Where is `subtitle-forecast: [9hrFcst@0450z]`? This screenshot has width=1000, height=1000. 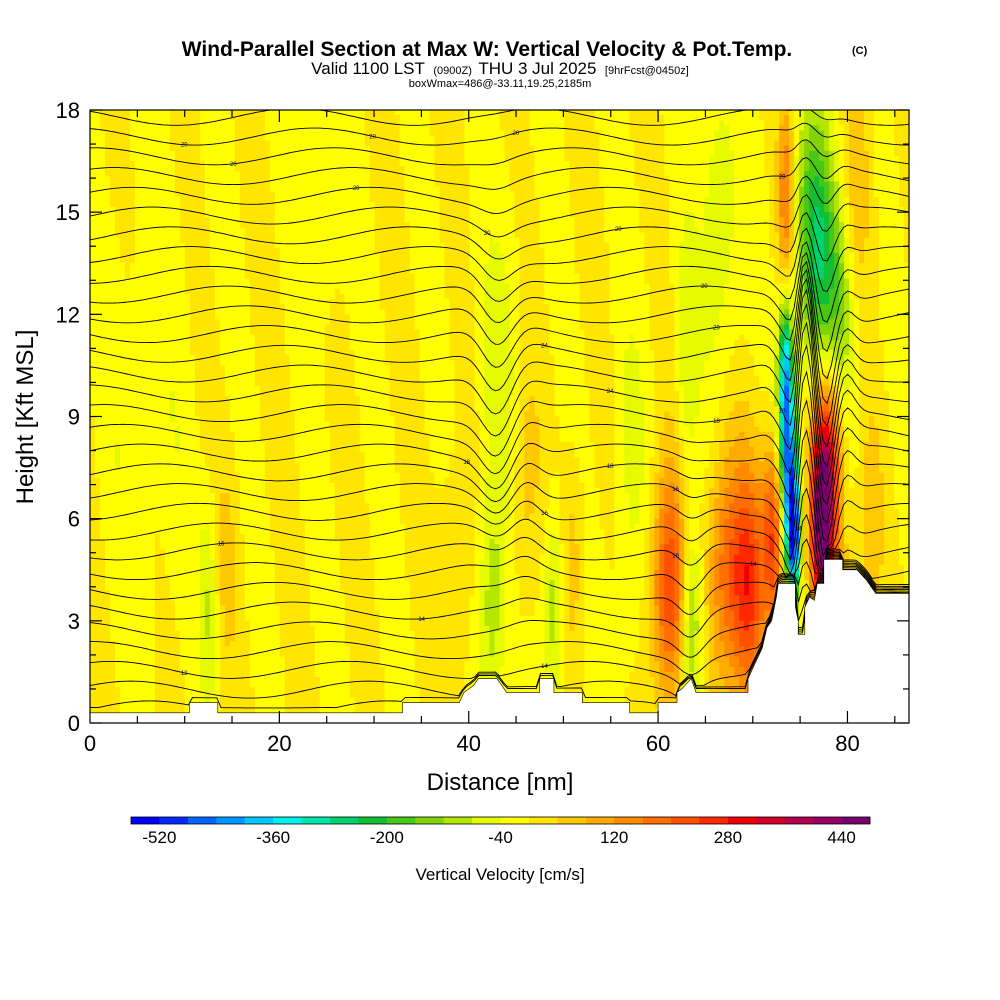
subtitle-forecast: [9hrFcst@0450z] is located at coordinates (647, 71).